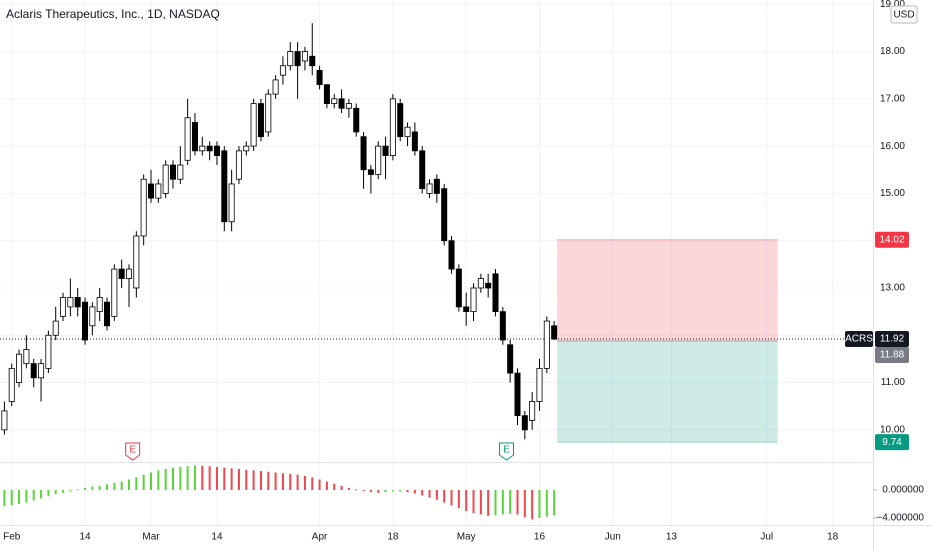 This screenshot has width=932, height=550. What do you see at coordinates (667, 290) in the screenshot?
I see `stop-zone` at bounding box center [667, 290].